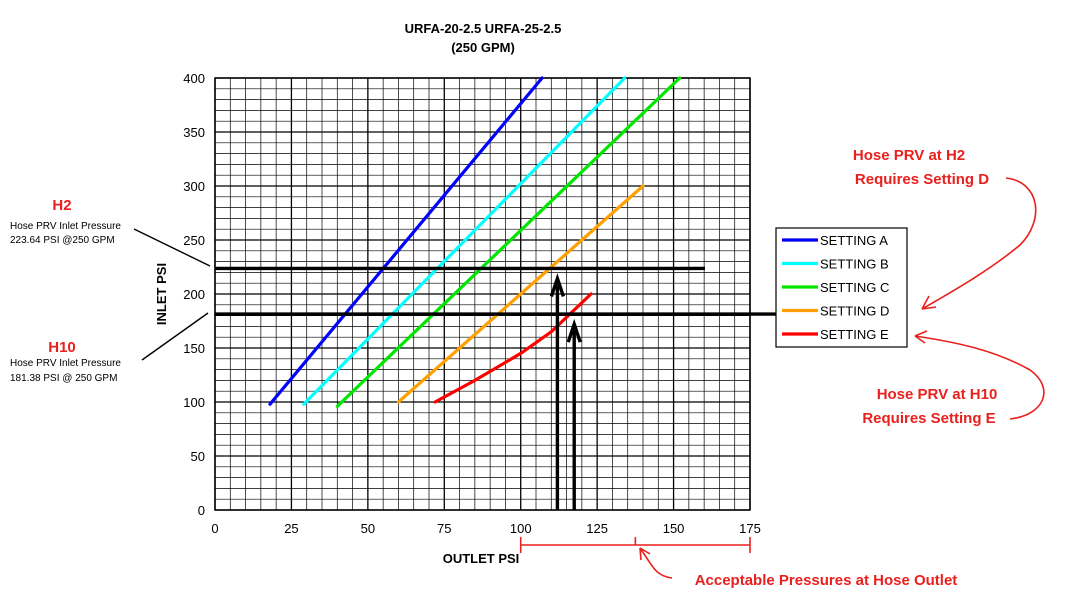  I want to click on acceptable-arrow, so click(656, 563).